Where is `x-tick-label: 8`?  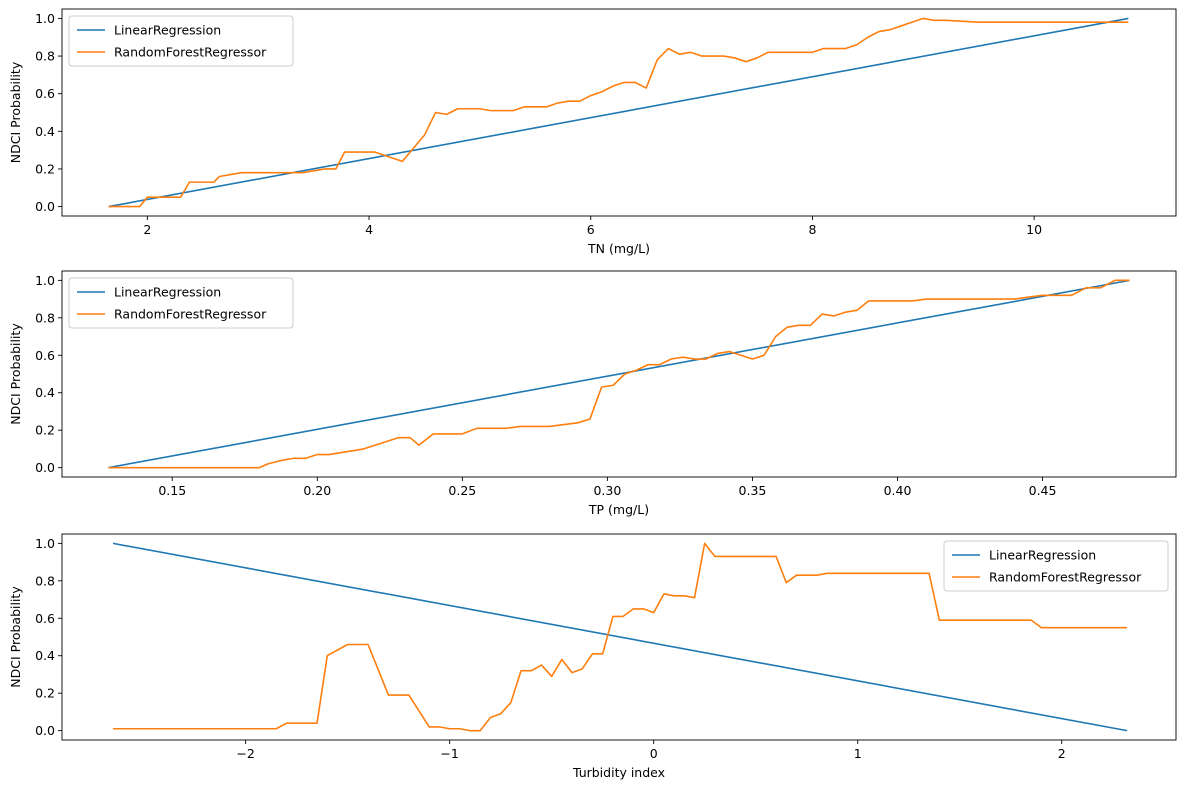 x-tick-label: 8 is located at coordinates (812, 229).